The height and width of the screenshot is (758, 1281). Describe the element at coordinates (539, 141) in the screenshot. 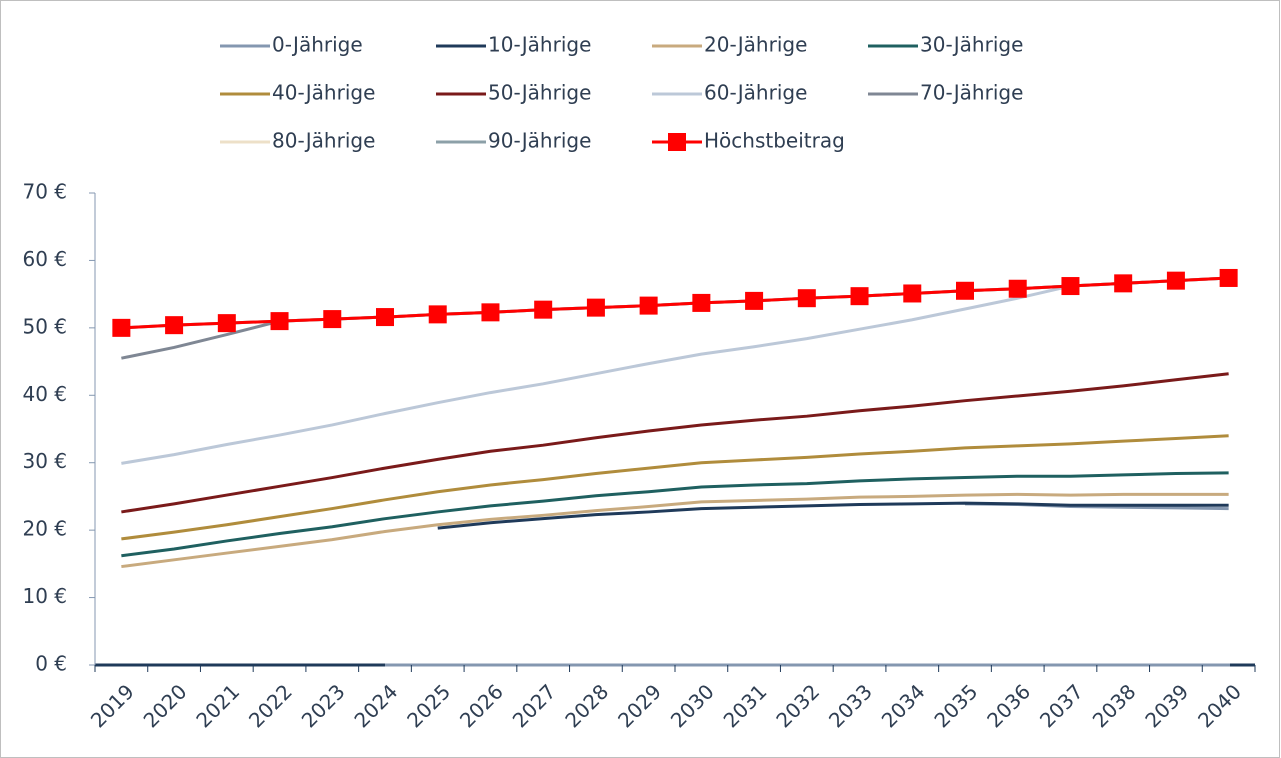

I see `legend-label: 90-Jährige` at that location.